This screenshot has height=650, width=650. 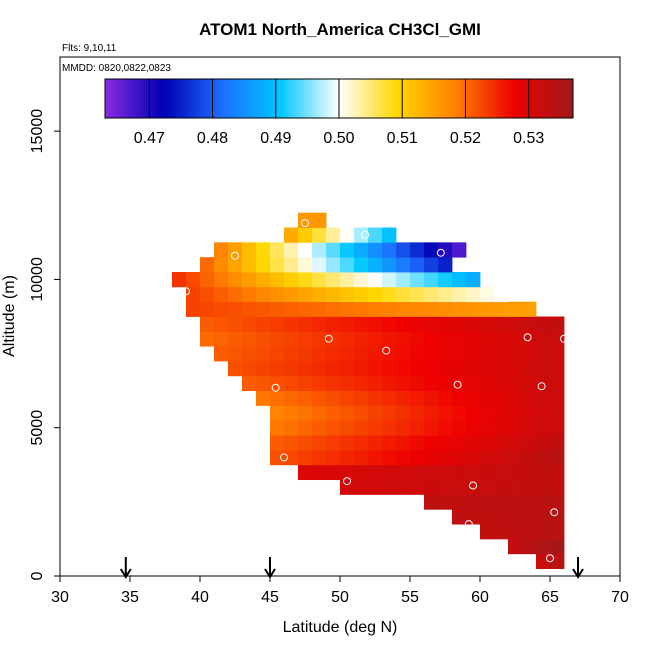 I want to click on colorbar, so click(x=339, y=98).